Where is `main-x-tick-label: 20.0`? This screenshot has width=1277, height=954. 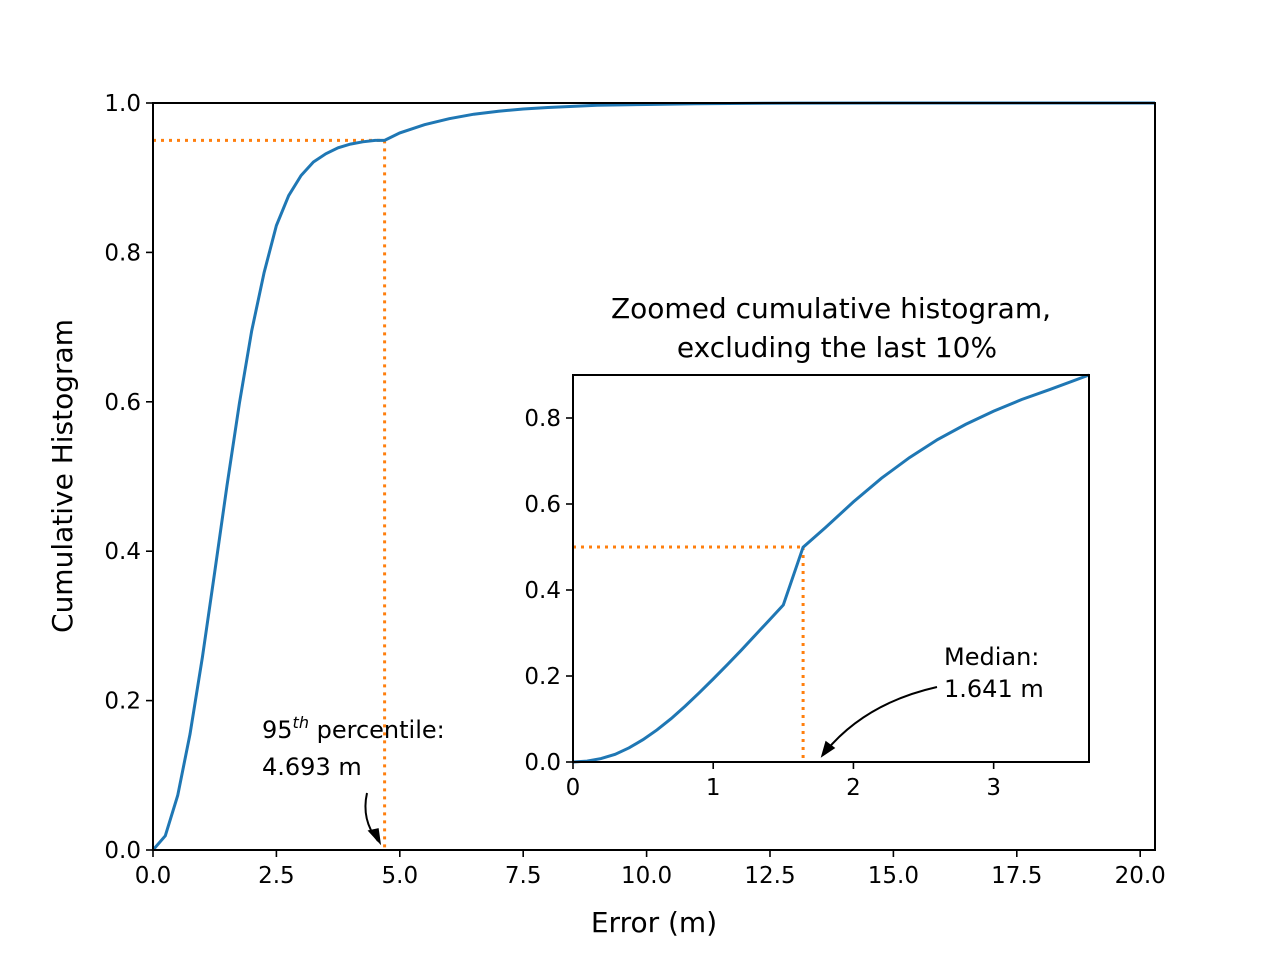 main-x-tick-label: 20.0 is located at coordinates (1140, 876).